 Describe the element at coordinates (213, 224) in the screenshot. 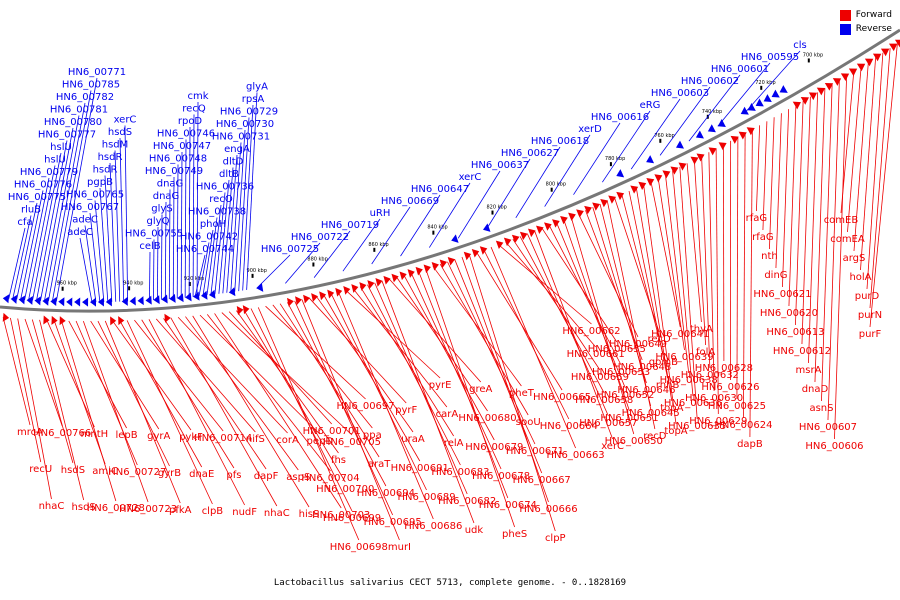

I see `reverse-gene-label: phoH` at that location.